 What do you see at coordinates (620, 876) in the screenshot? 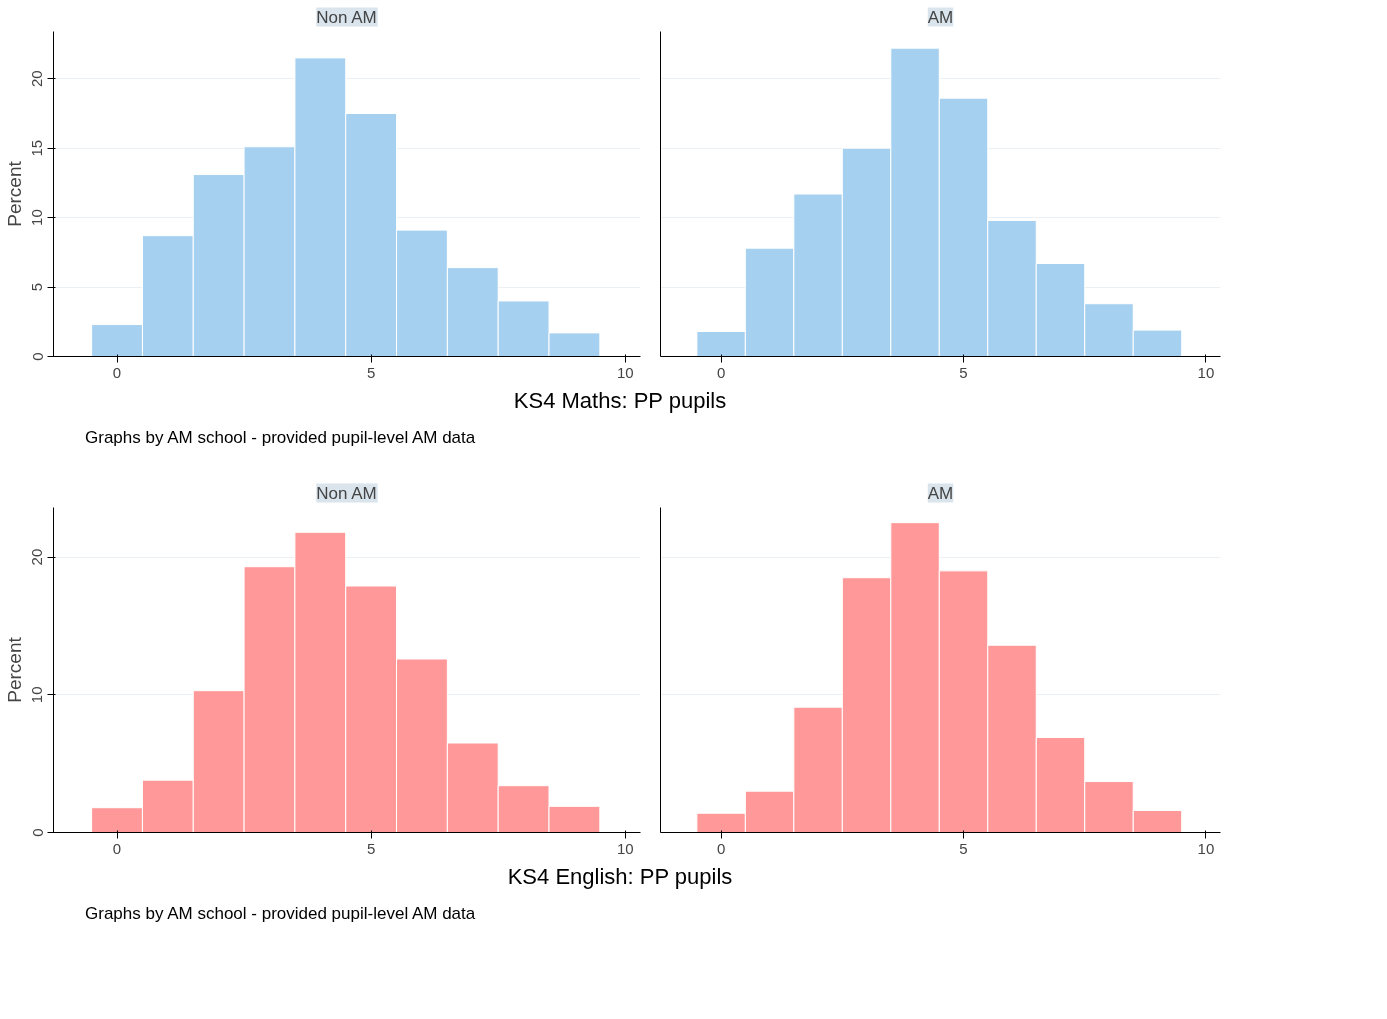
I see `x-axis-title: KS4 English: PP pupils` at bounding box center [620, 876].